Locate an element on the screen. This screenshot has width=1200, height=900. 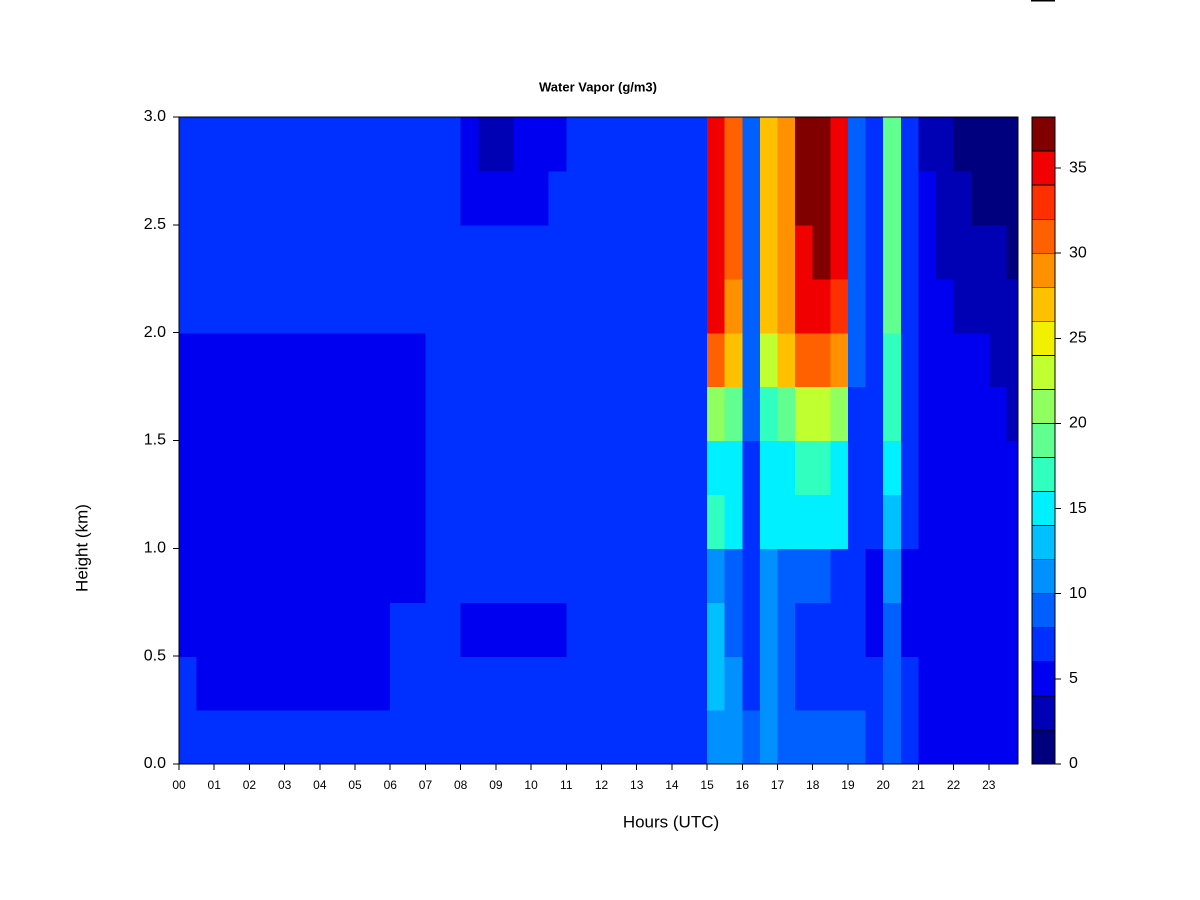
x-tick-label: 06 is located at coordinates (391, 785).